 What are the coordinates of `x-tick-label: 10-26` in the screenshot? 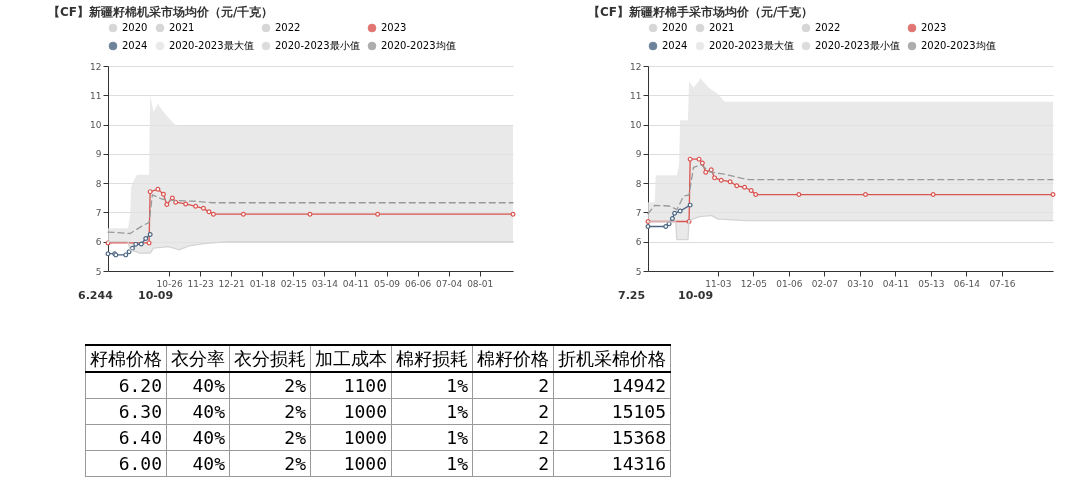 It's located at (169, 283).